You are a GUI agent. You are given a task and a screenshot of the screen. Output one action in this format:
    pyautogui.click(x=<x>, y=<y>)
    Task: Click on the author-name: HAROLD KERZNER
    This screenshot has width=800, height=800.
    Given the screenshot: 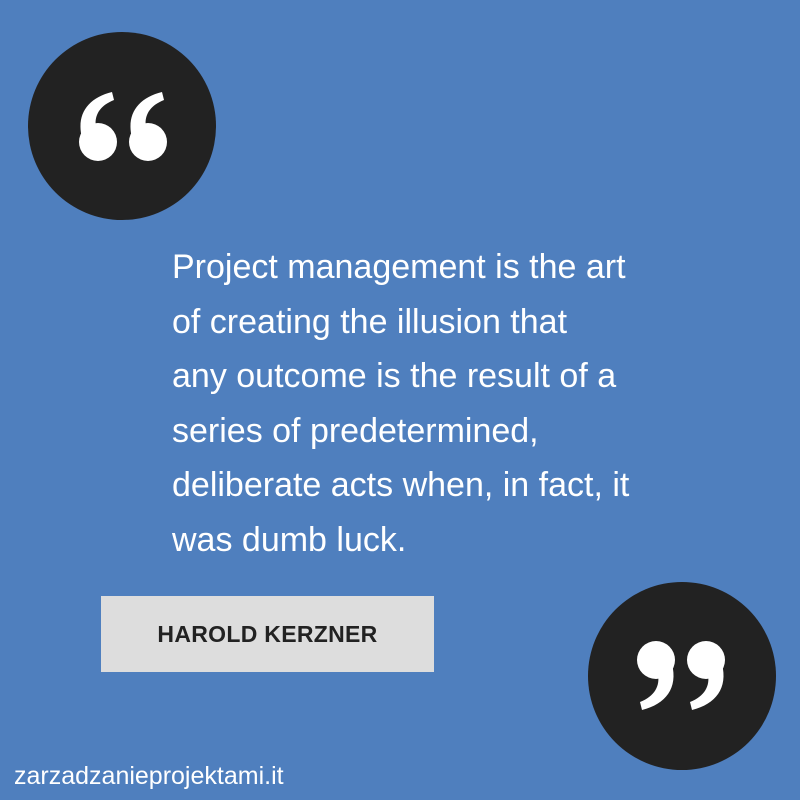 What is the action you would take?
    pyautogui.click(x=267, y=633)
    